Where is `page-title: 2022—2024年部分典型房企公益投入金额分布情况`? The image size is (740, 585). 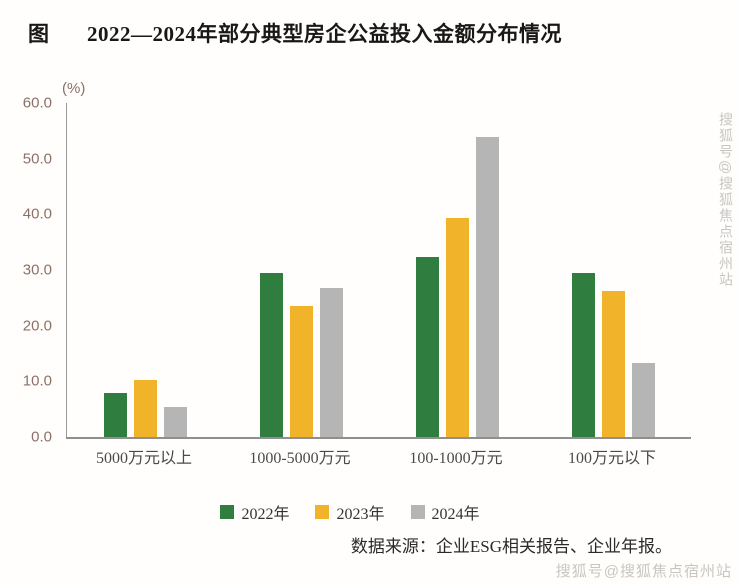
page-title: 2022—2024年部分典型房企公益投入金额分布情况 is located at coordinates (324, 34).